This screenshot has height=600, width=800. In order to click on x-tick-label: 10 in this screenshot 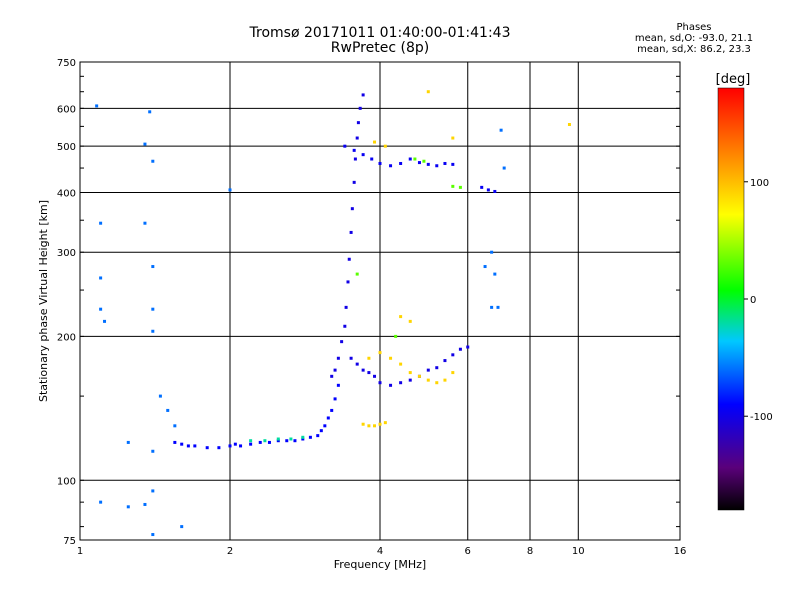, I will do `click(578, 551)`.